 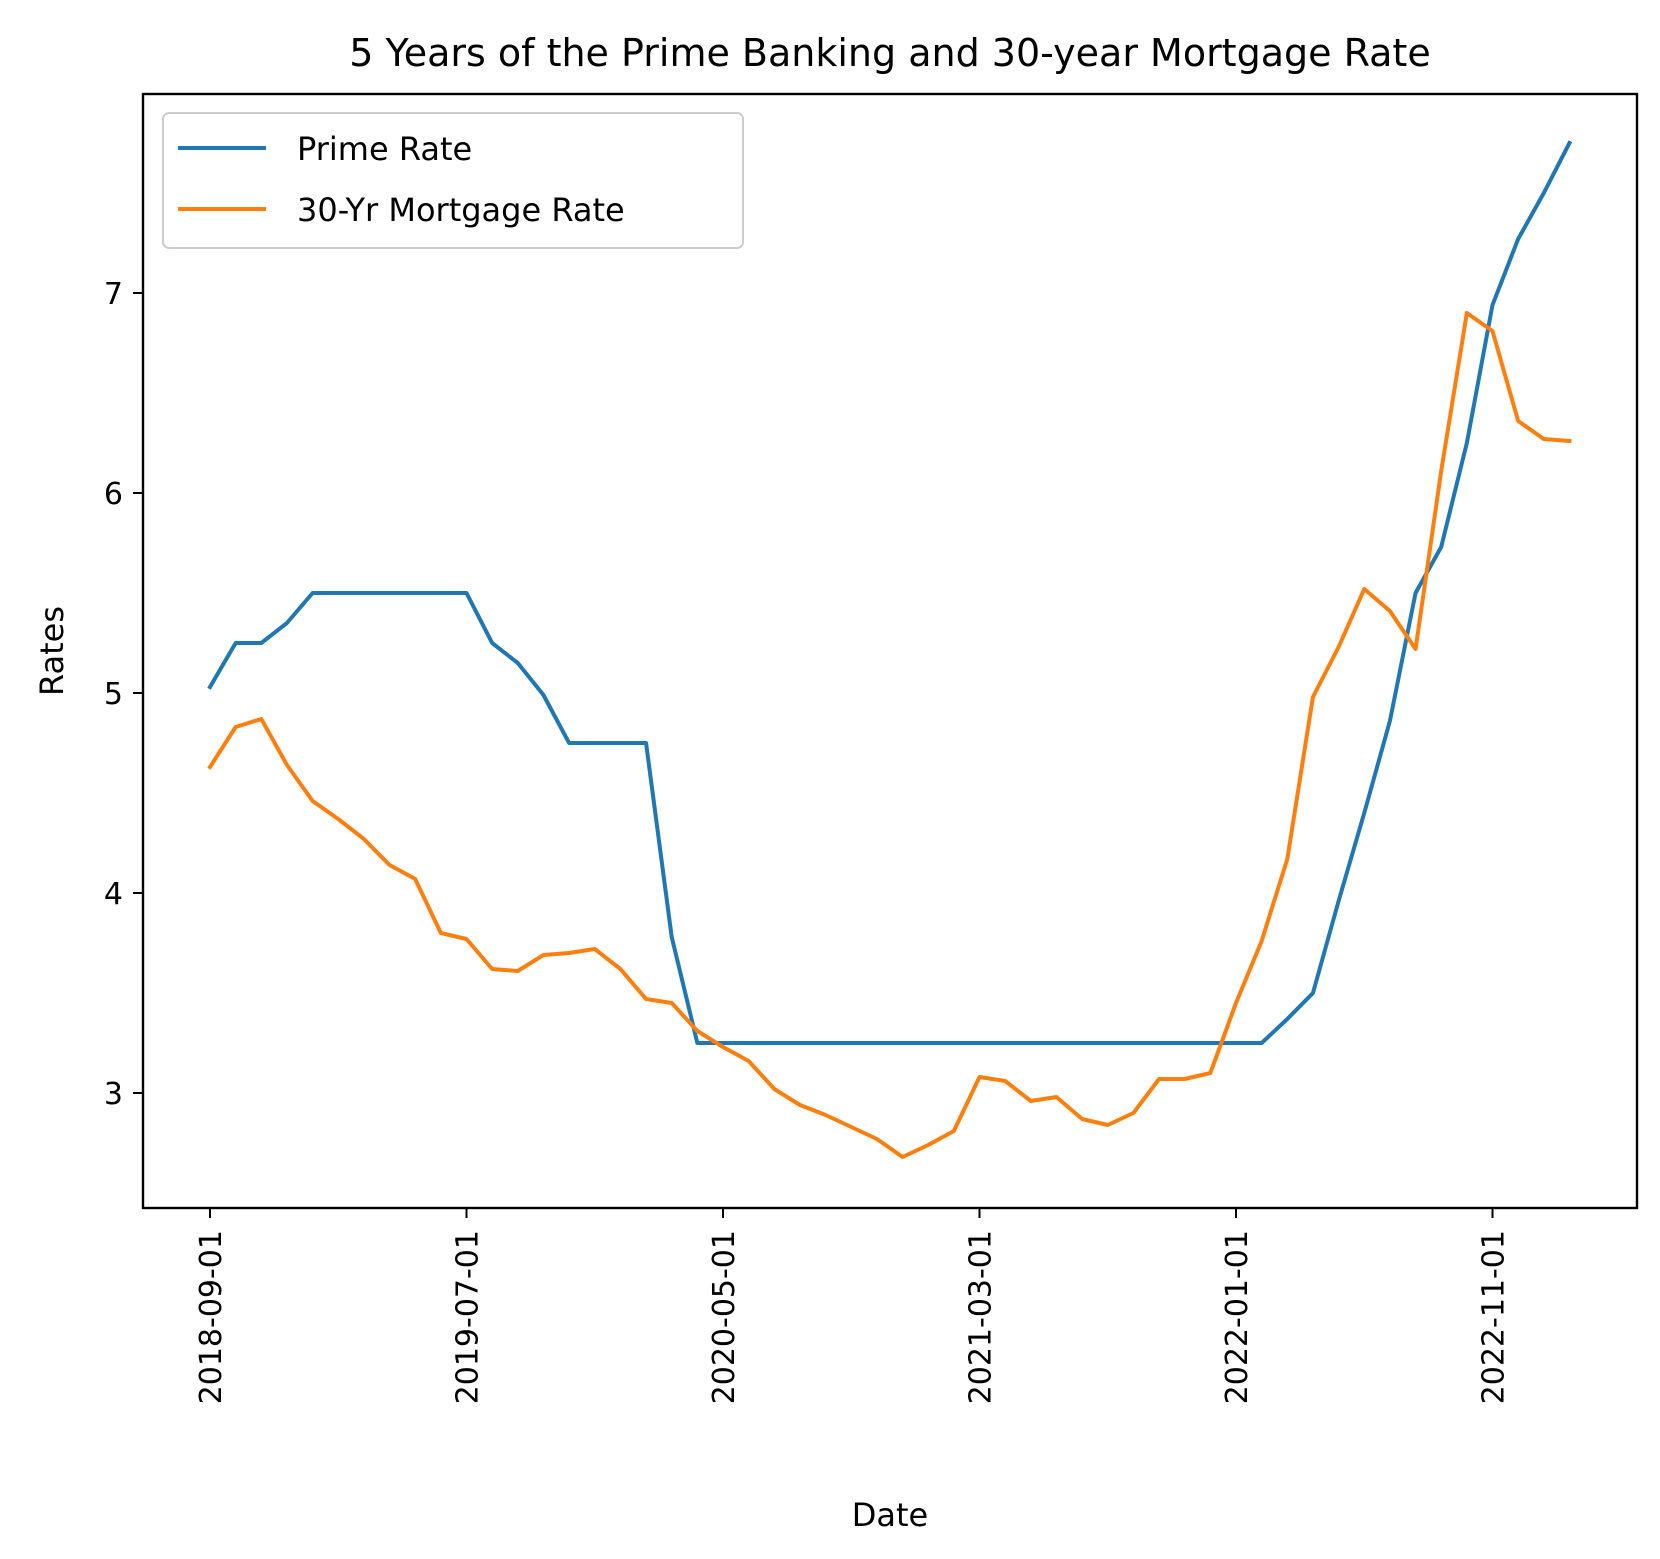 What do you see at coordinates (384, 149) in the screenshot?
I see `legend-label-prime-rate: Prime Rate` at bounding box center [384, 149].